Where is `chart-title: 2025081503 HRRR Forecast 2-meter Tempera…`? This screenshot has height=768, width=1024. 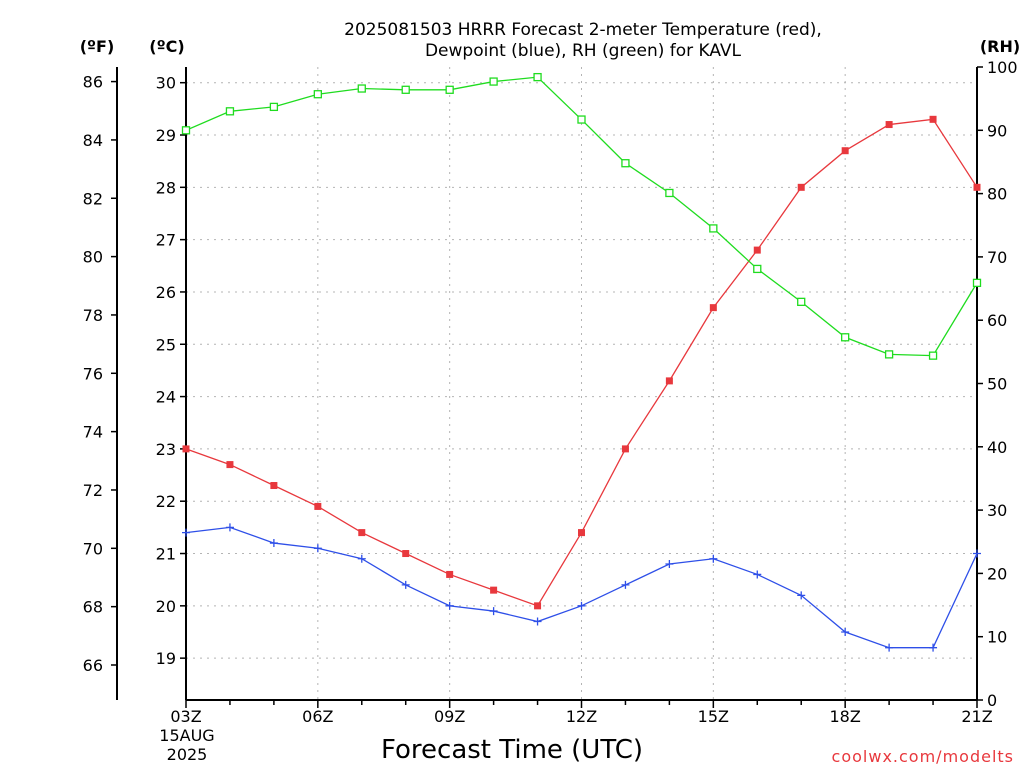 chart-title: 2025081503 HRRR Forecast 2-meter Tempera… is located at coordinates (583, 40).